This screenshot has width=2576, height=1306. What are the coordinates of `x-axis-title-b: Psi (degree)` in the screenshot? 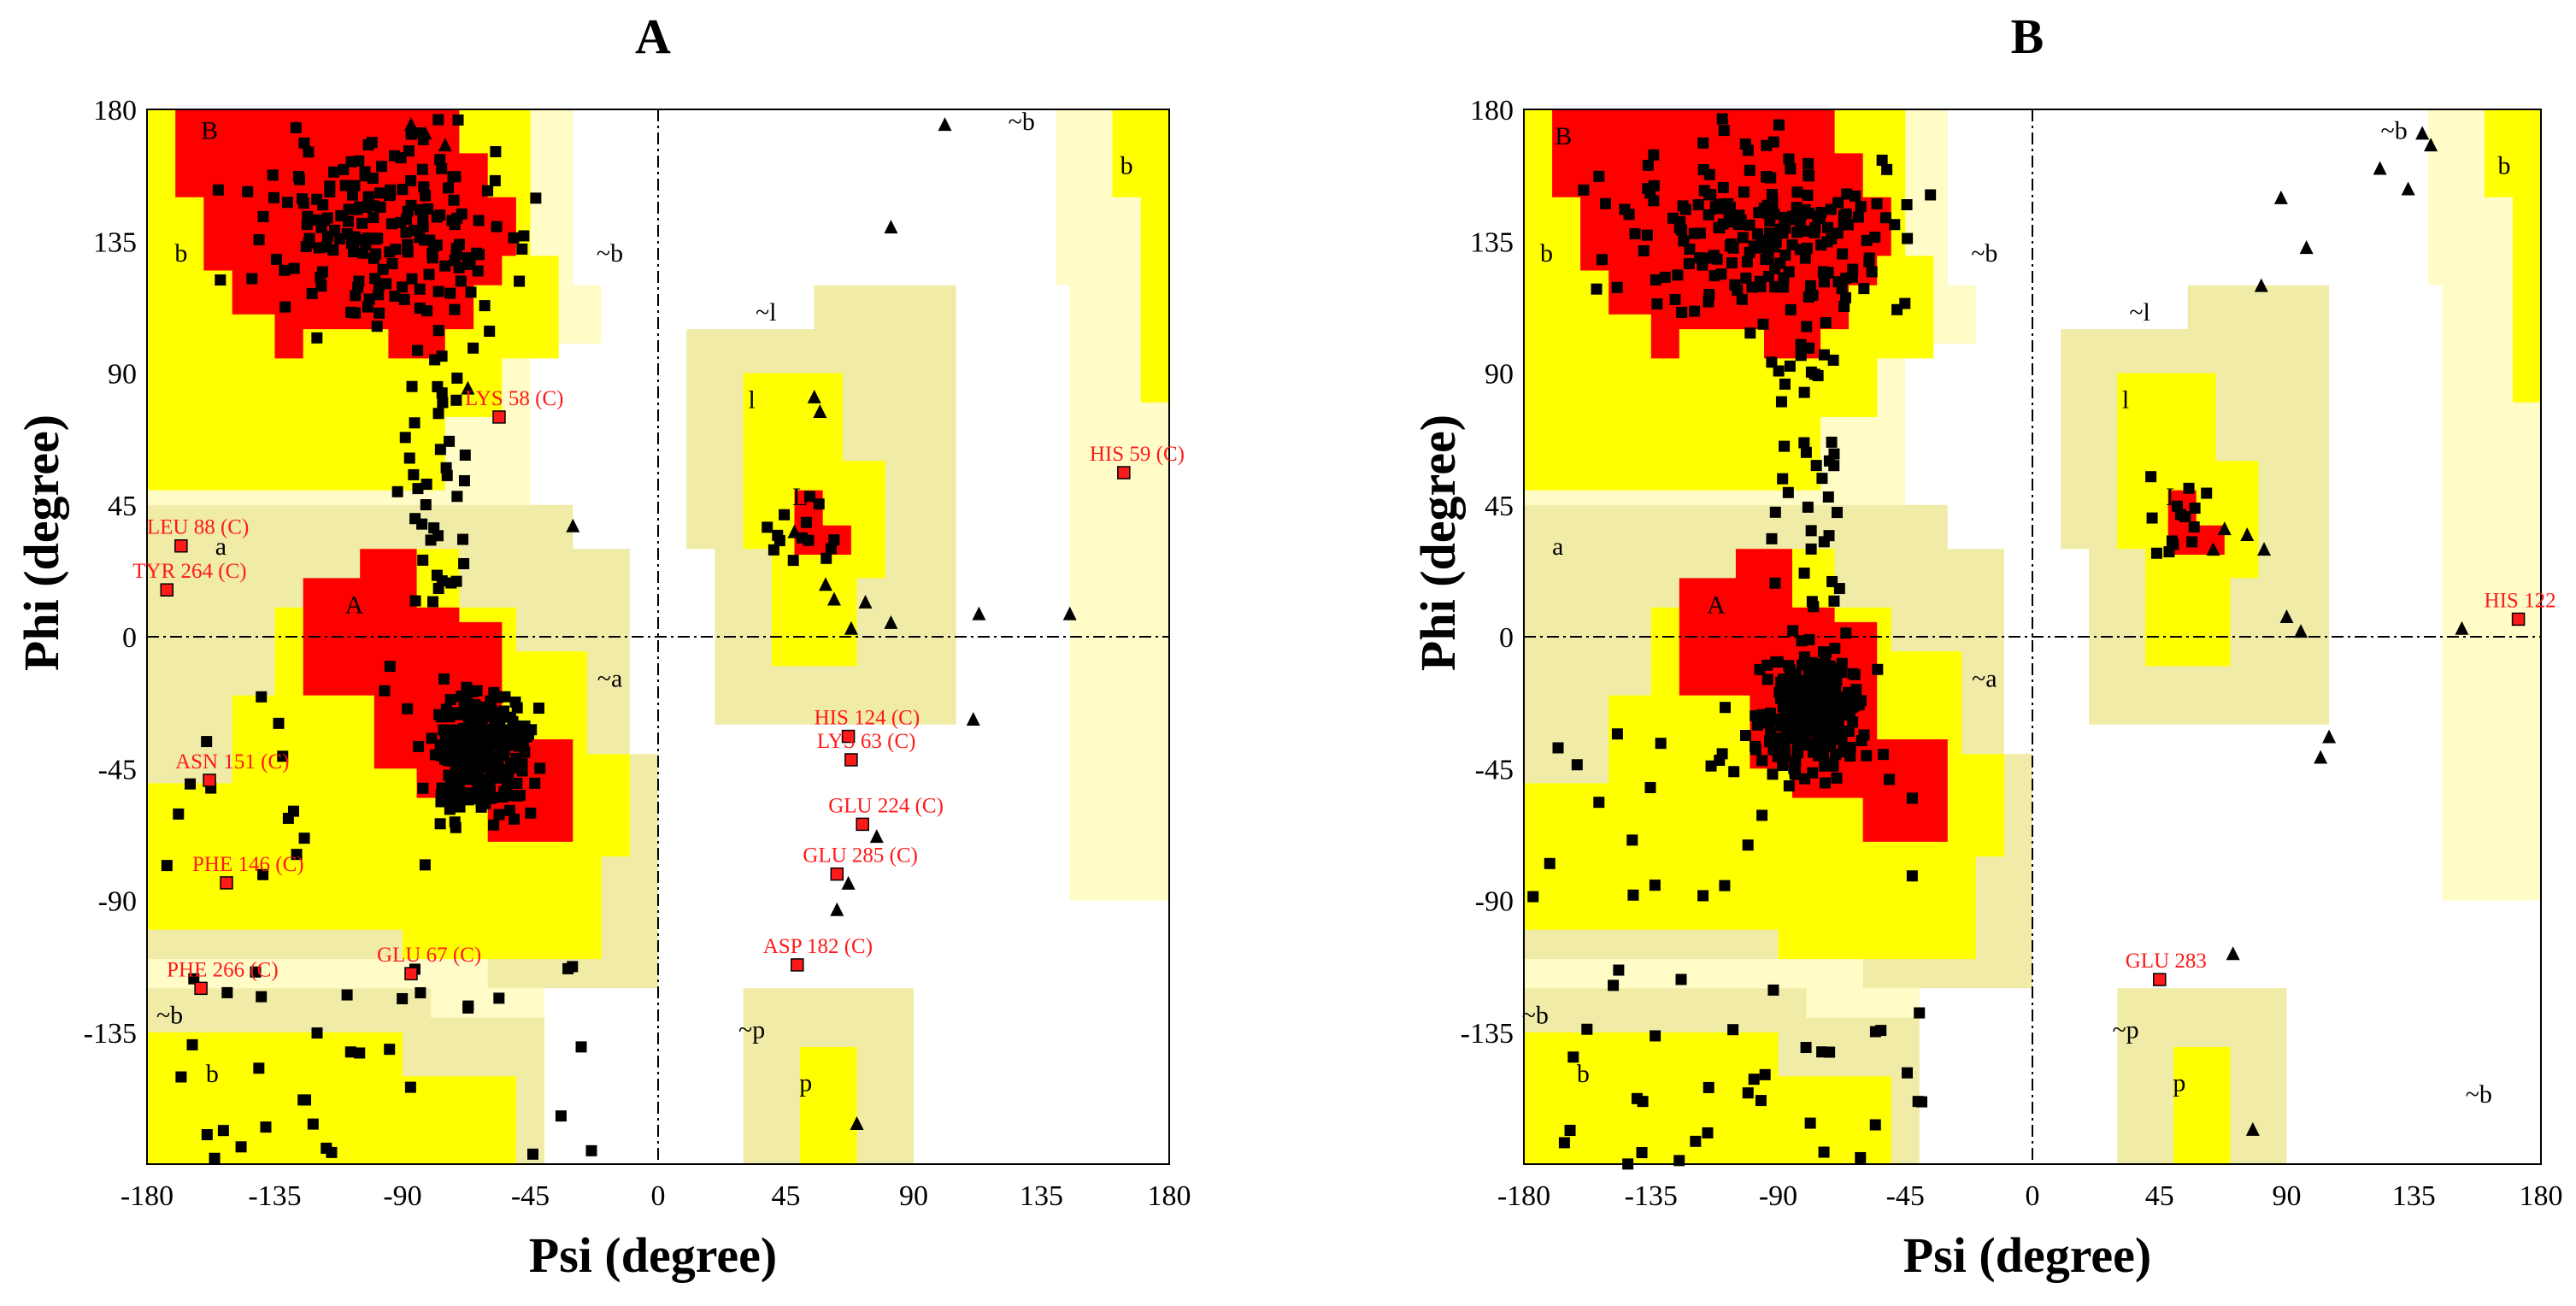 It's located at (2027, 1255).